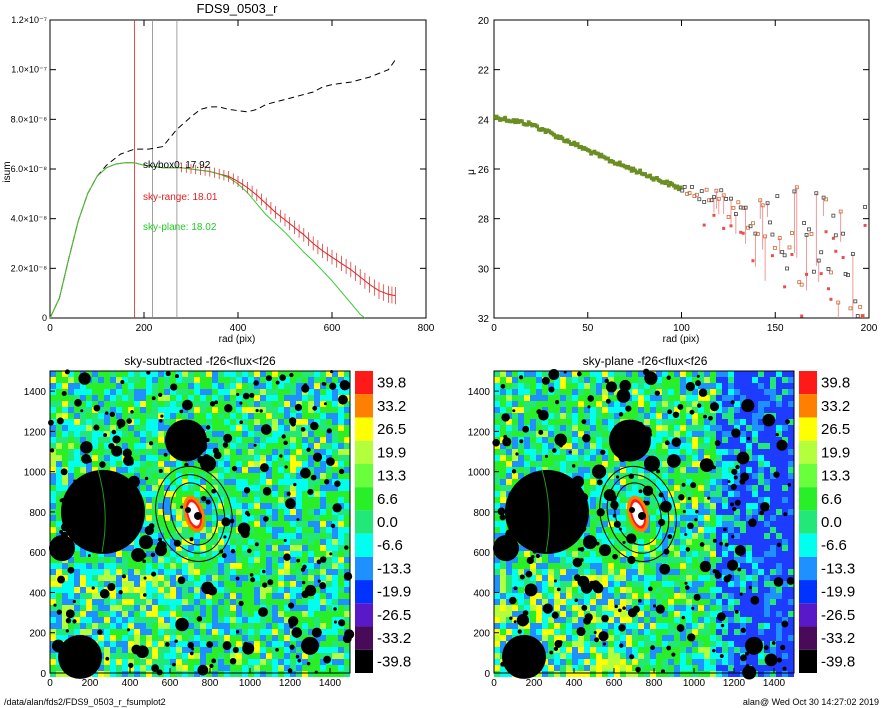 This screenshot has height=708, width=885. I want to click on colorbar-label: 19.9, so click(391, 452).